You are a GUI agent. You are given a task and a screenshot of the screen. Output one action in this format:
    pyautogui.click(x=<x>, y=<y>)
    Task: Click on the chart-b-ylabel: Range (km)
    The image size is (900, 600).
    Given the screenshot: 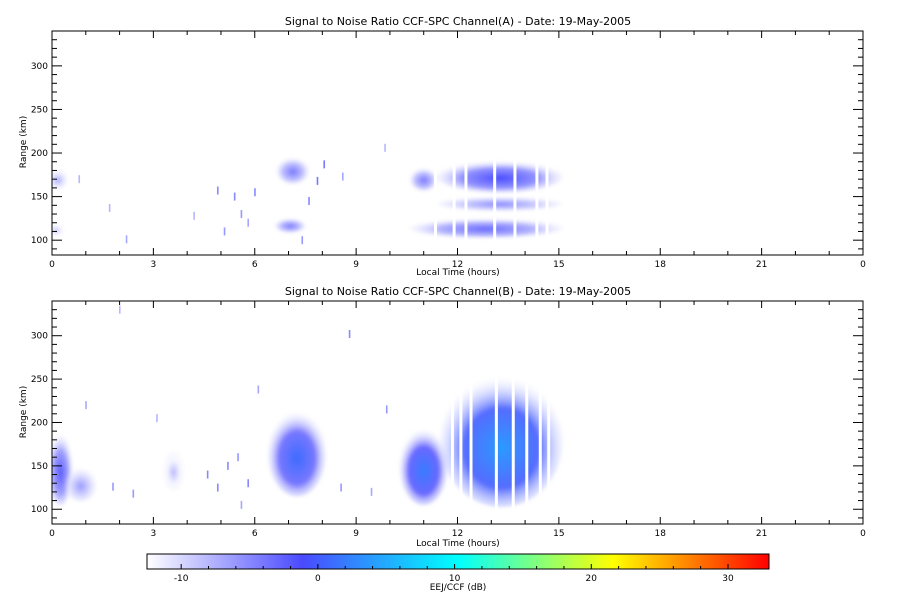 What is the action you would take?
    pyautogui.click(x=24, y=412)
    